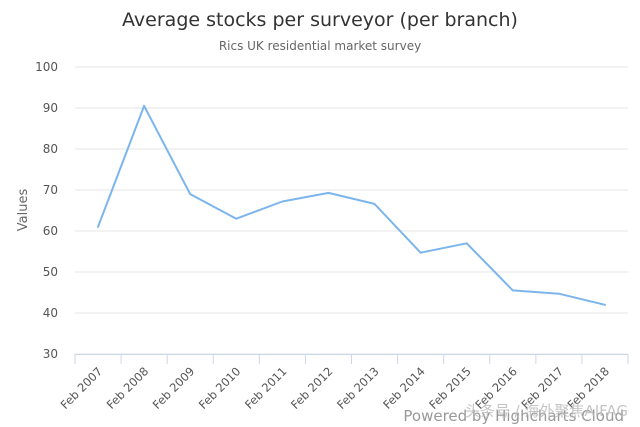 Image resolution: width=640 pixels, height=427 pixels. What do you see at coordinates (46, 210) in the screenshot?
I see `y-axis-ticks: 30 40 50 60 70 80 90 100` at bounding box center [46, 210].